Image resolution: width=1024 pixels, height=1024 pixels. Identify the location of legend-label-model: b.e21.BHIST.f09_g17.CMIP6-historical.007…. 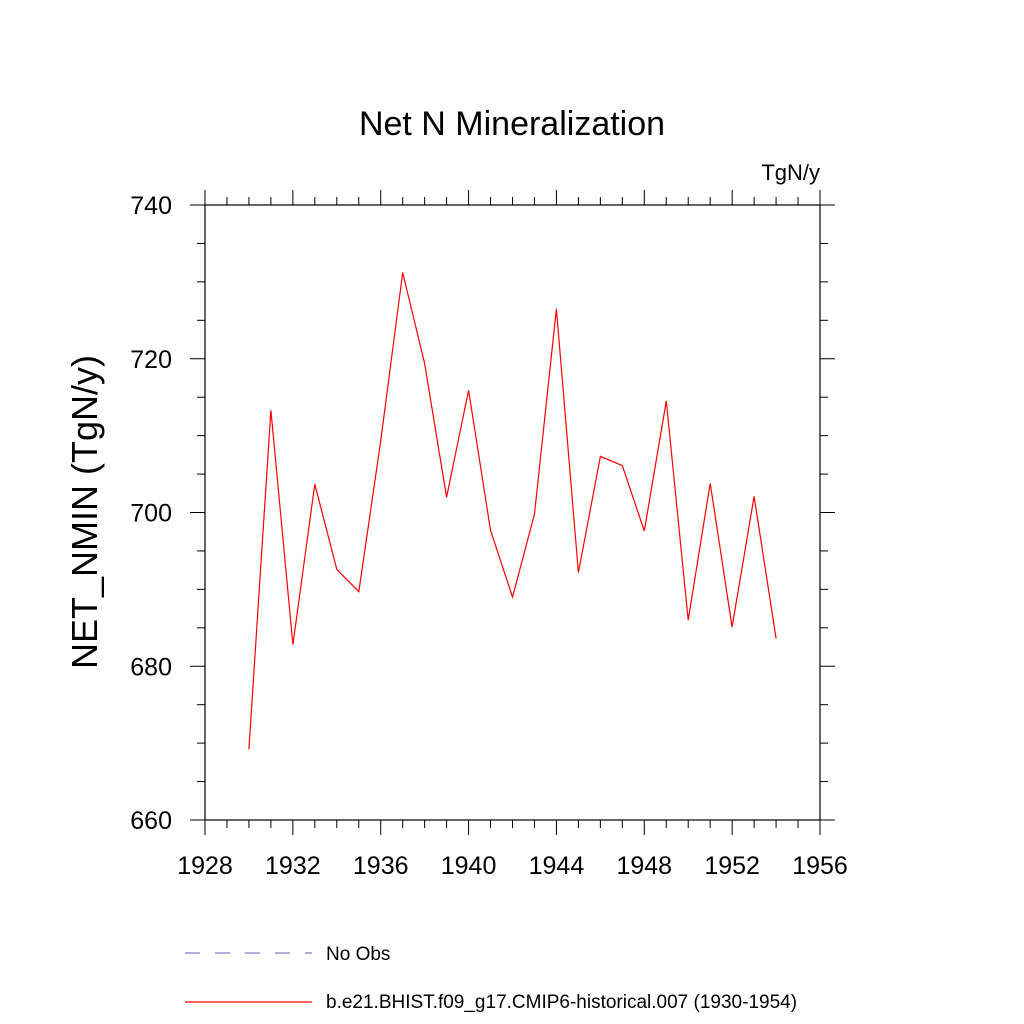
(561, 1002).